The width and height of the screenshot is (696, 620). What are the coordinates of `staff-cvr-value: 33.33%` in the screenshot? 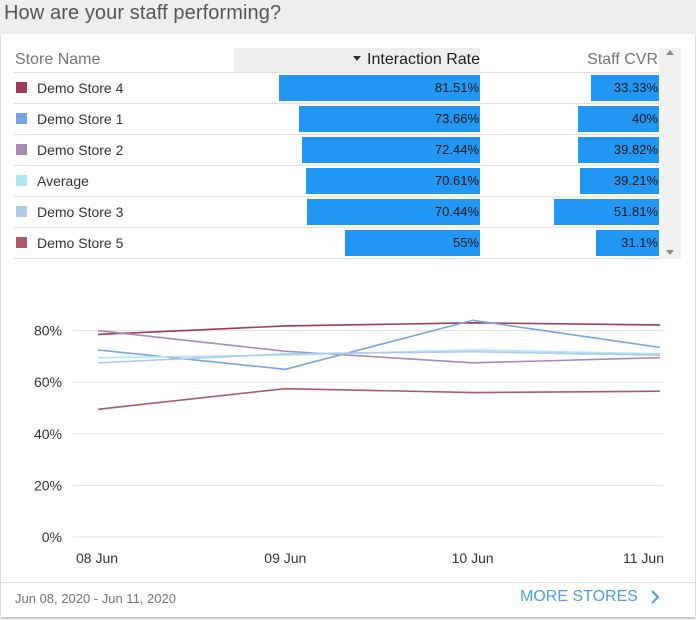 It's located at (635, 87).